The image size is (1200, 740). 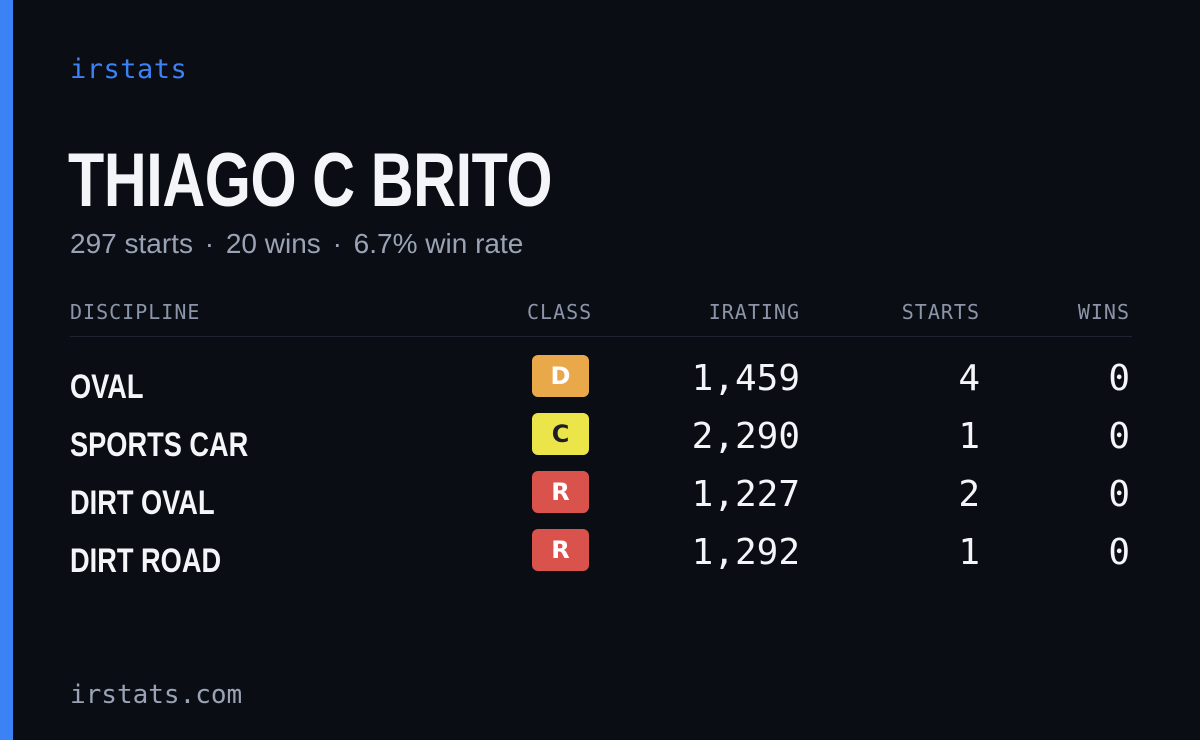 What do you see at coordinates (601, 316) in the screenshot?
I see `table-header: DISCIPLINE CLASS IRATING STARTS WINS` at bounding box center [601, 316].